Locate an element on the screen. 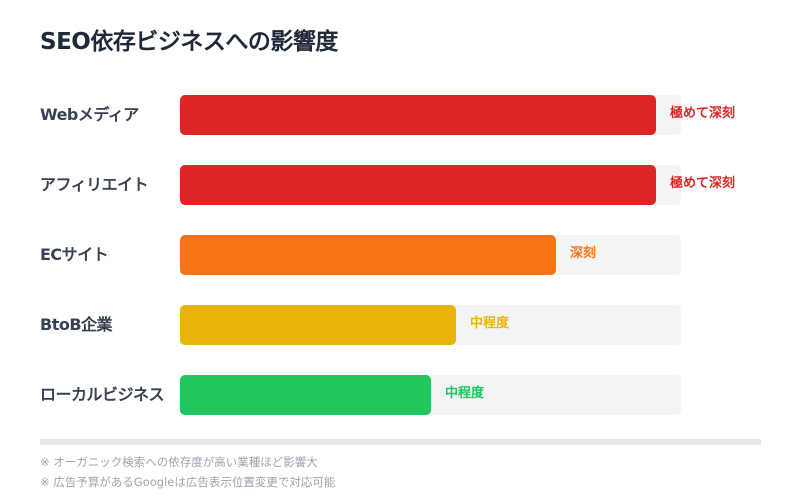  footnote: ※ 広告予算があるGoogleは広告表示位置変更で対応可能 is located at coordinates (188, 482).